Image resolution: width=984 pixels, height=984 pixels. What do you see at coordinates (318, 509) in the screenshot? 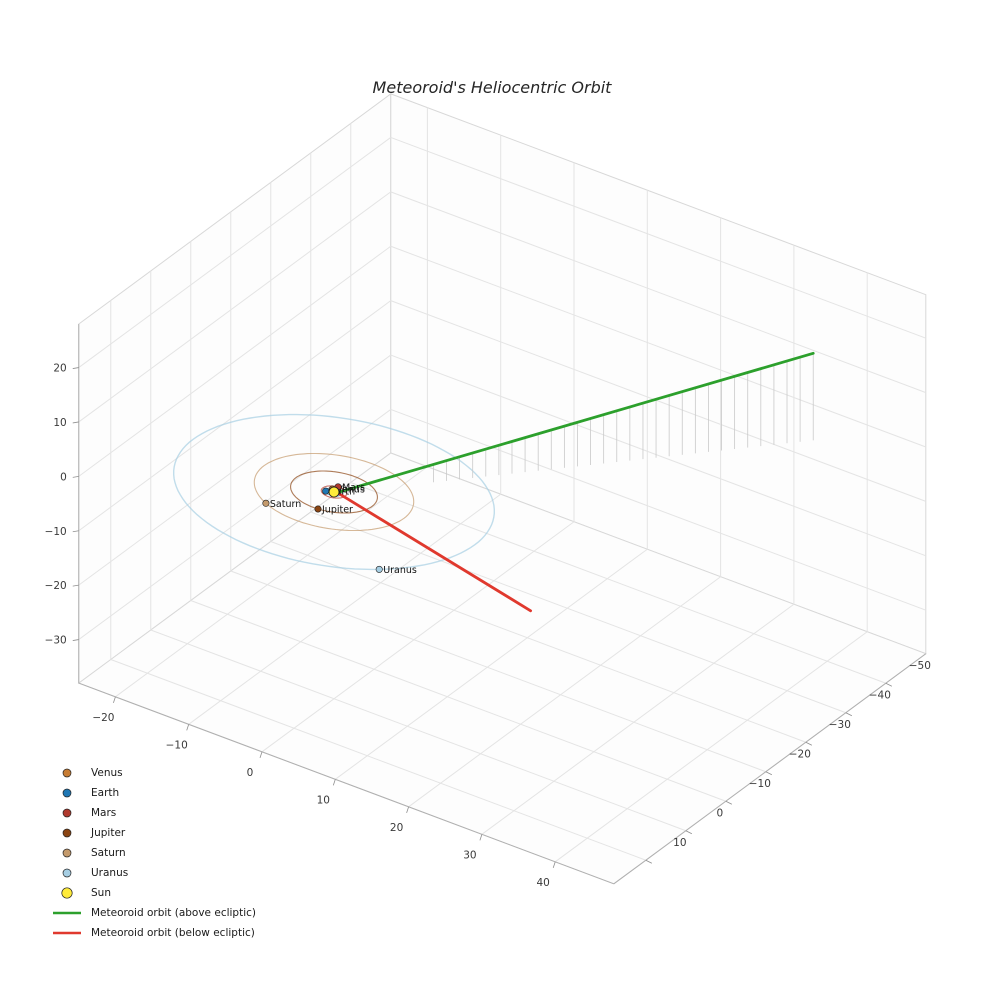
I see `planet-marker-jupiter` at bounding box center [318, 509].